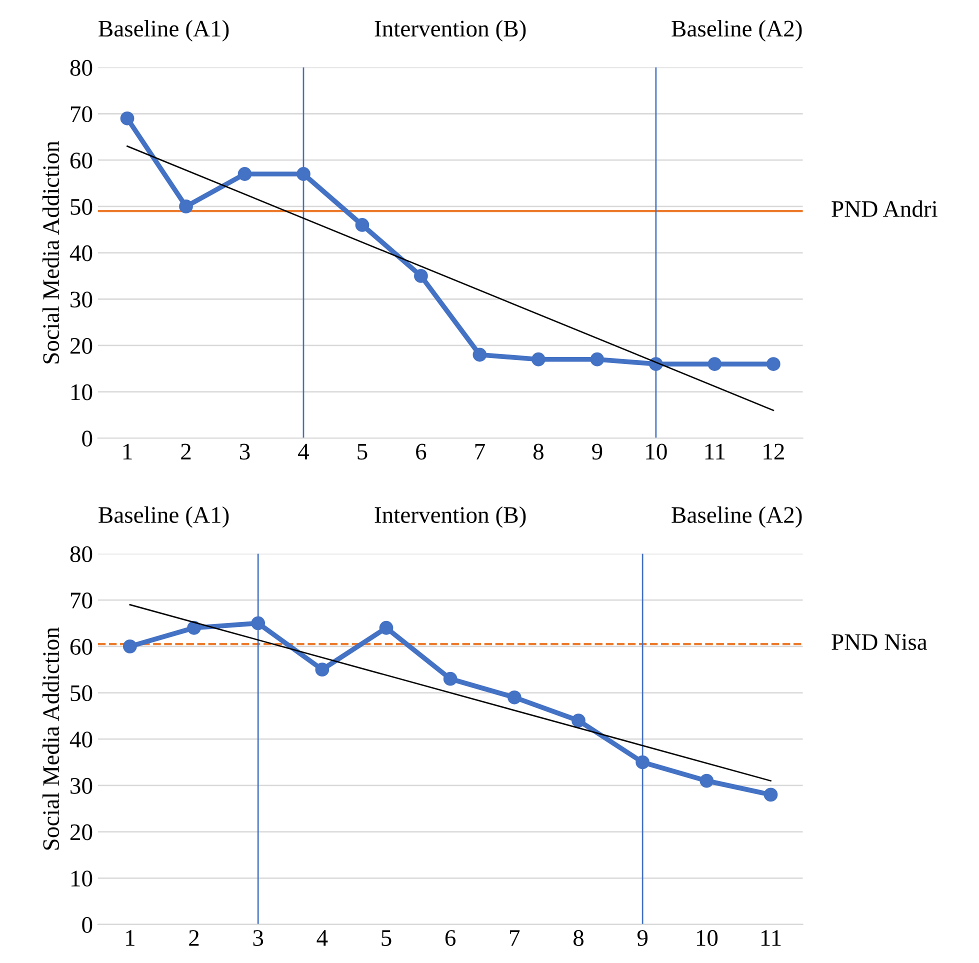  What do you see at coordinates (885, 208) in the screenshot?
I see `ref-line-label: PND Andri` at bounding box center [885, 208].